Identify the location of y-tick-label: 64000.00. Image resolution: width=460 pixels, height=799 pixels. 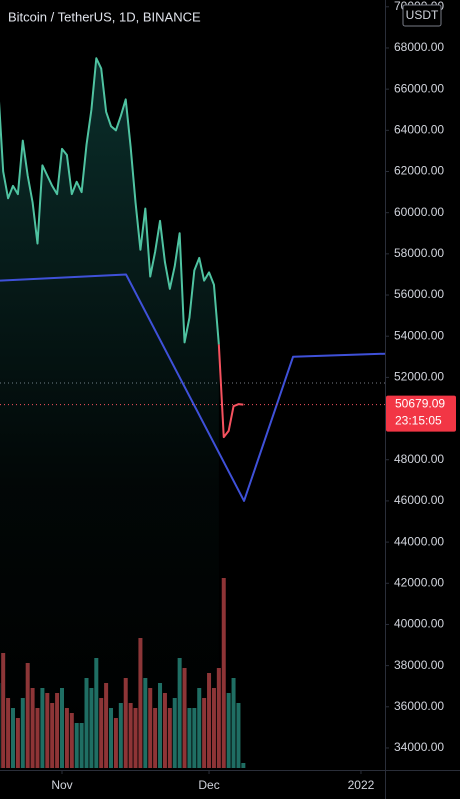
(419, 129).